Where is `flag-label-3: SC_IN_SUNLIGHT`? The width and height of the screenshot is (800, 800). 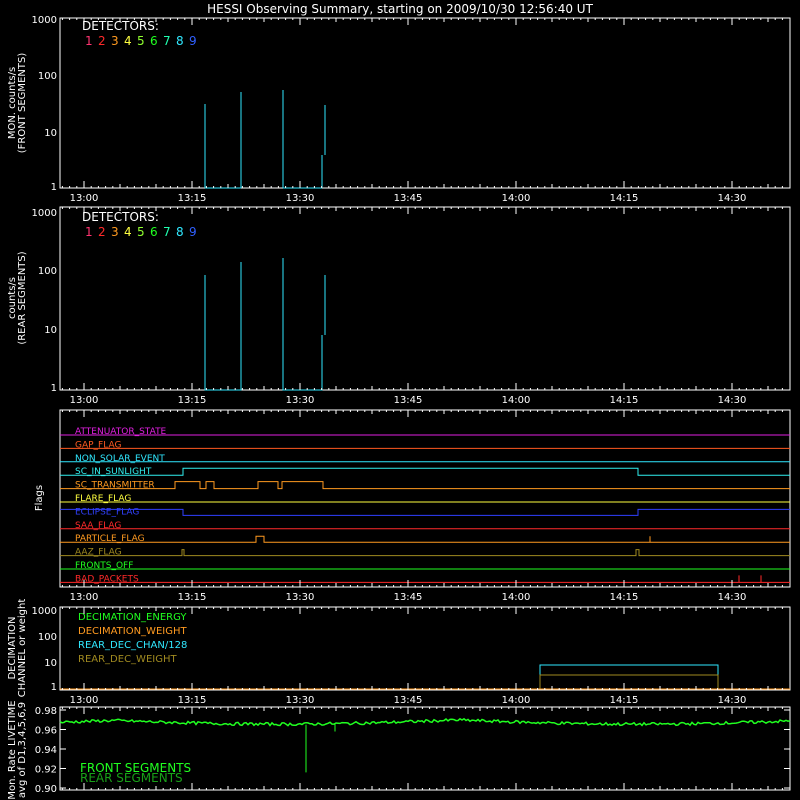
flag-label-3: SC_IN_SUNLIGHT is located at coordinates (113, 472).